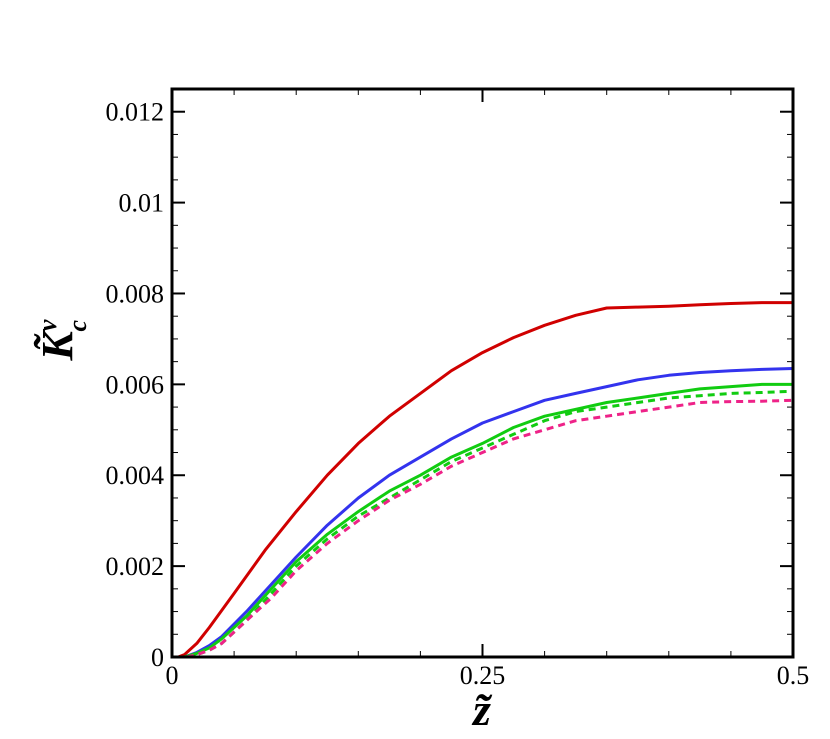 The image size is (830, 739). I want to click on y-tick-label: 0.012, so click(135, 112).